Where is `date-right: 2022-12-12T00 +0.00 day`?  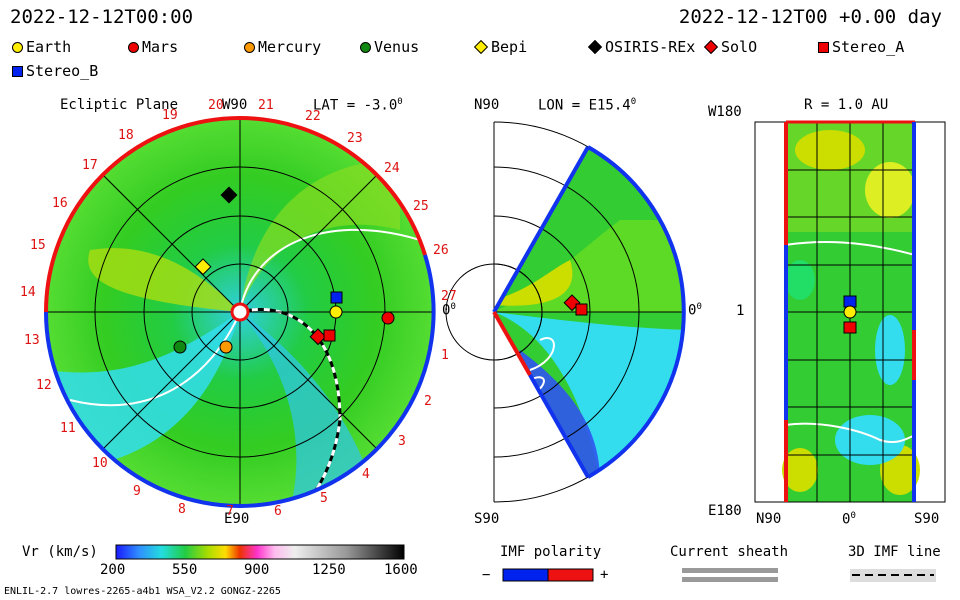
date-right: 2022-12-12T00 +0.00 day is located at coordinates (810, 17).